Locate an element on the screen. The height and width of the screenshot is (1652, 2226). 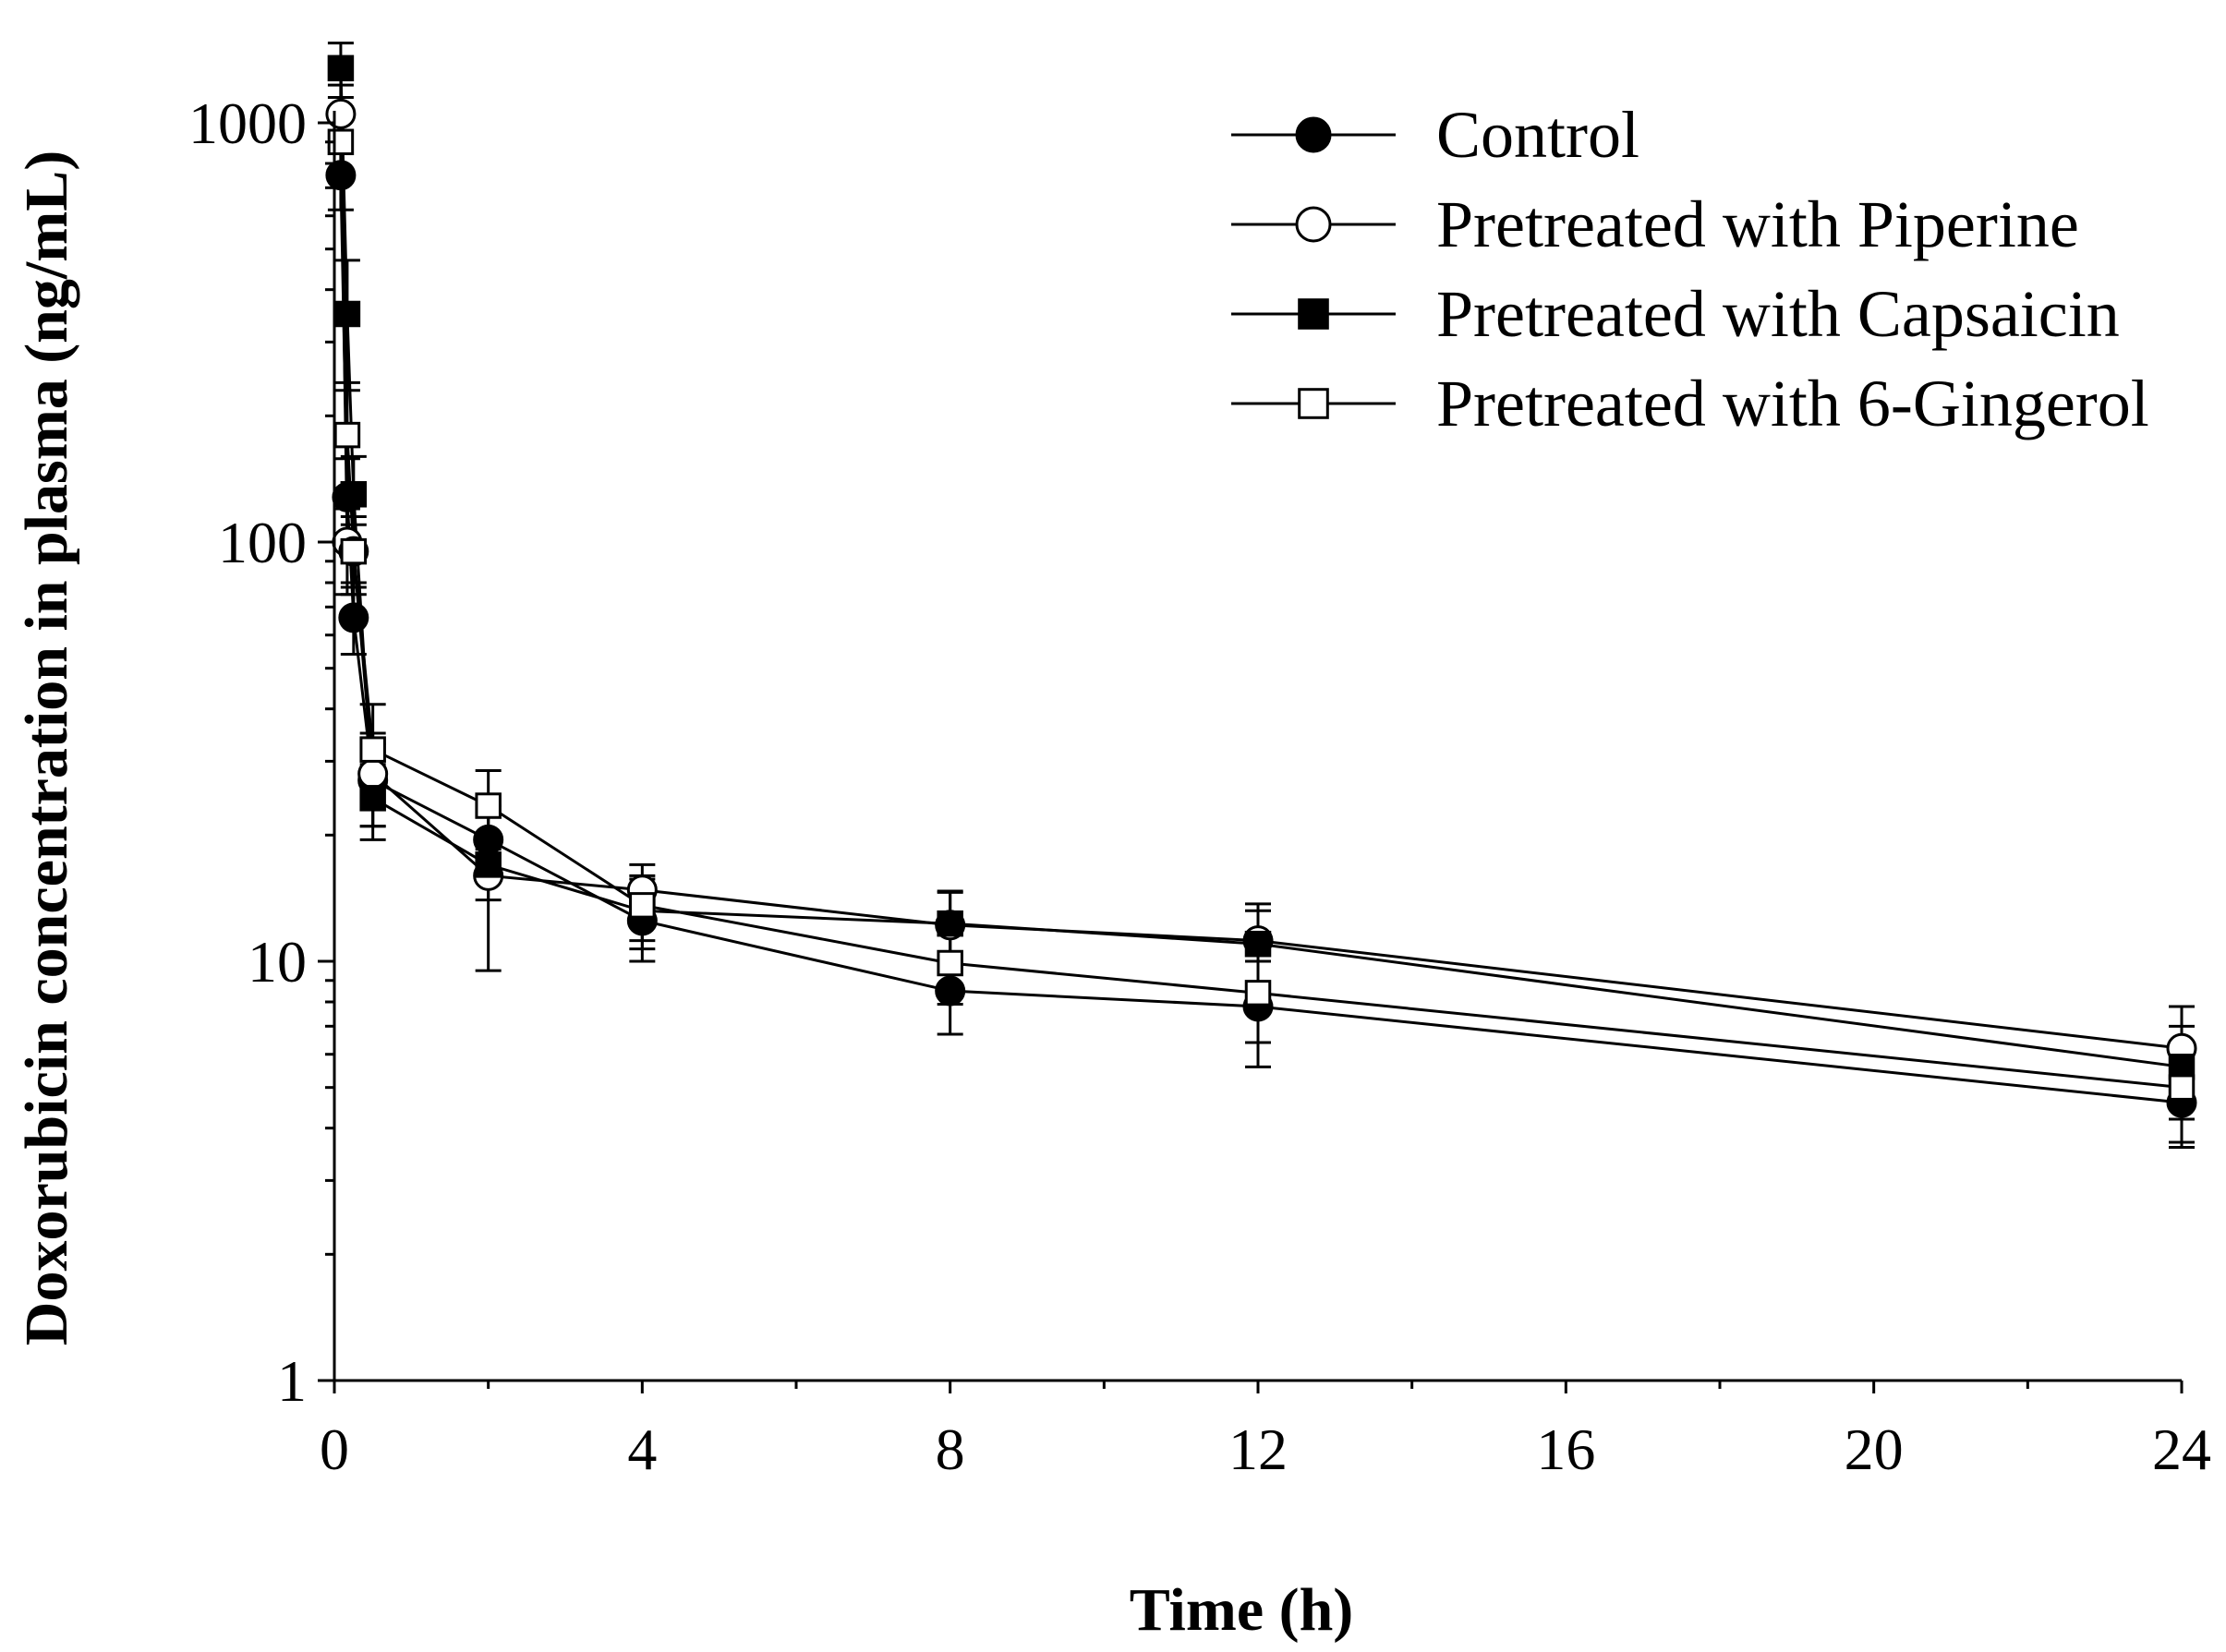
x-tick-label: 4 is located at coordinates (642, 1449).